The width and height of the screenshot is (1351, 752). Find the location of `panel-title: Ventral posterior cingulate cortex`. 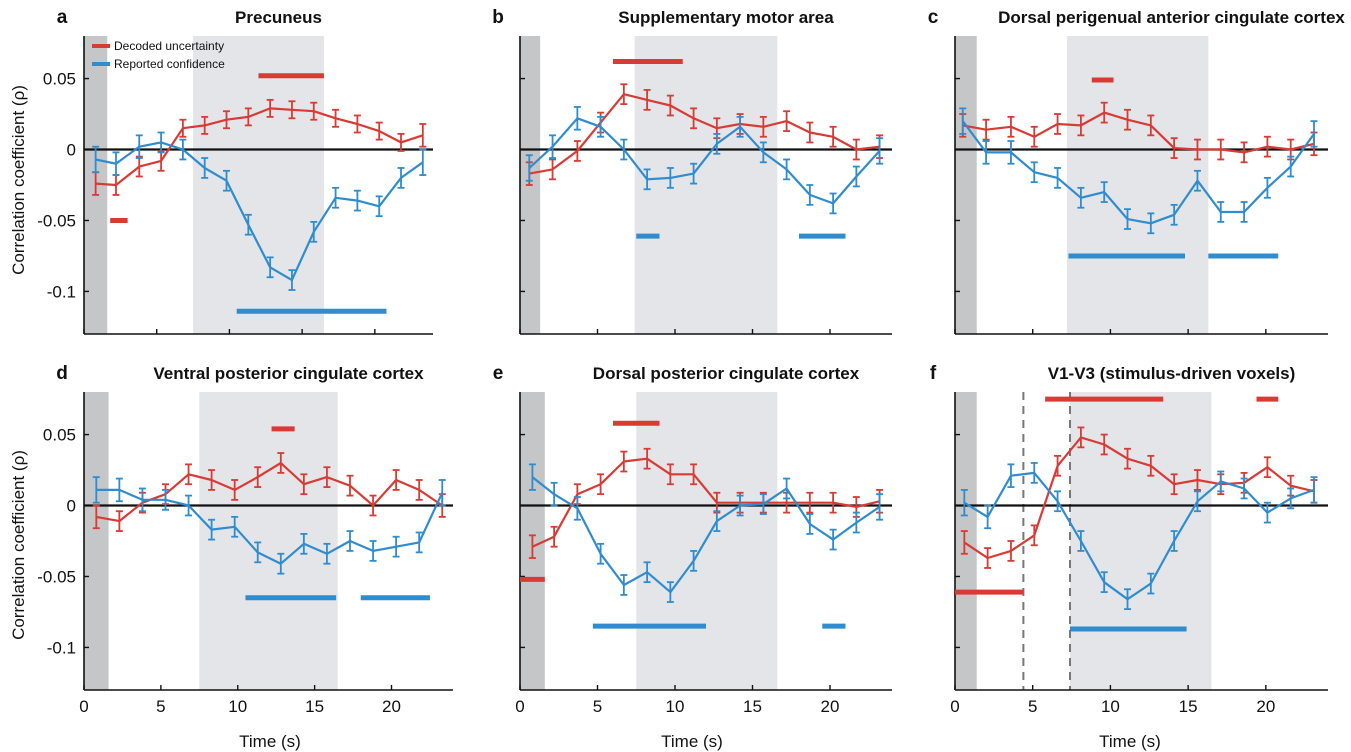

panel-title: Ventral posterior cingulate cortex is located at coordinates (288, 373).